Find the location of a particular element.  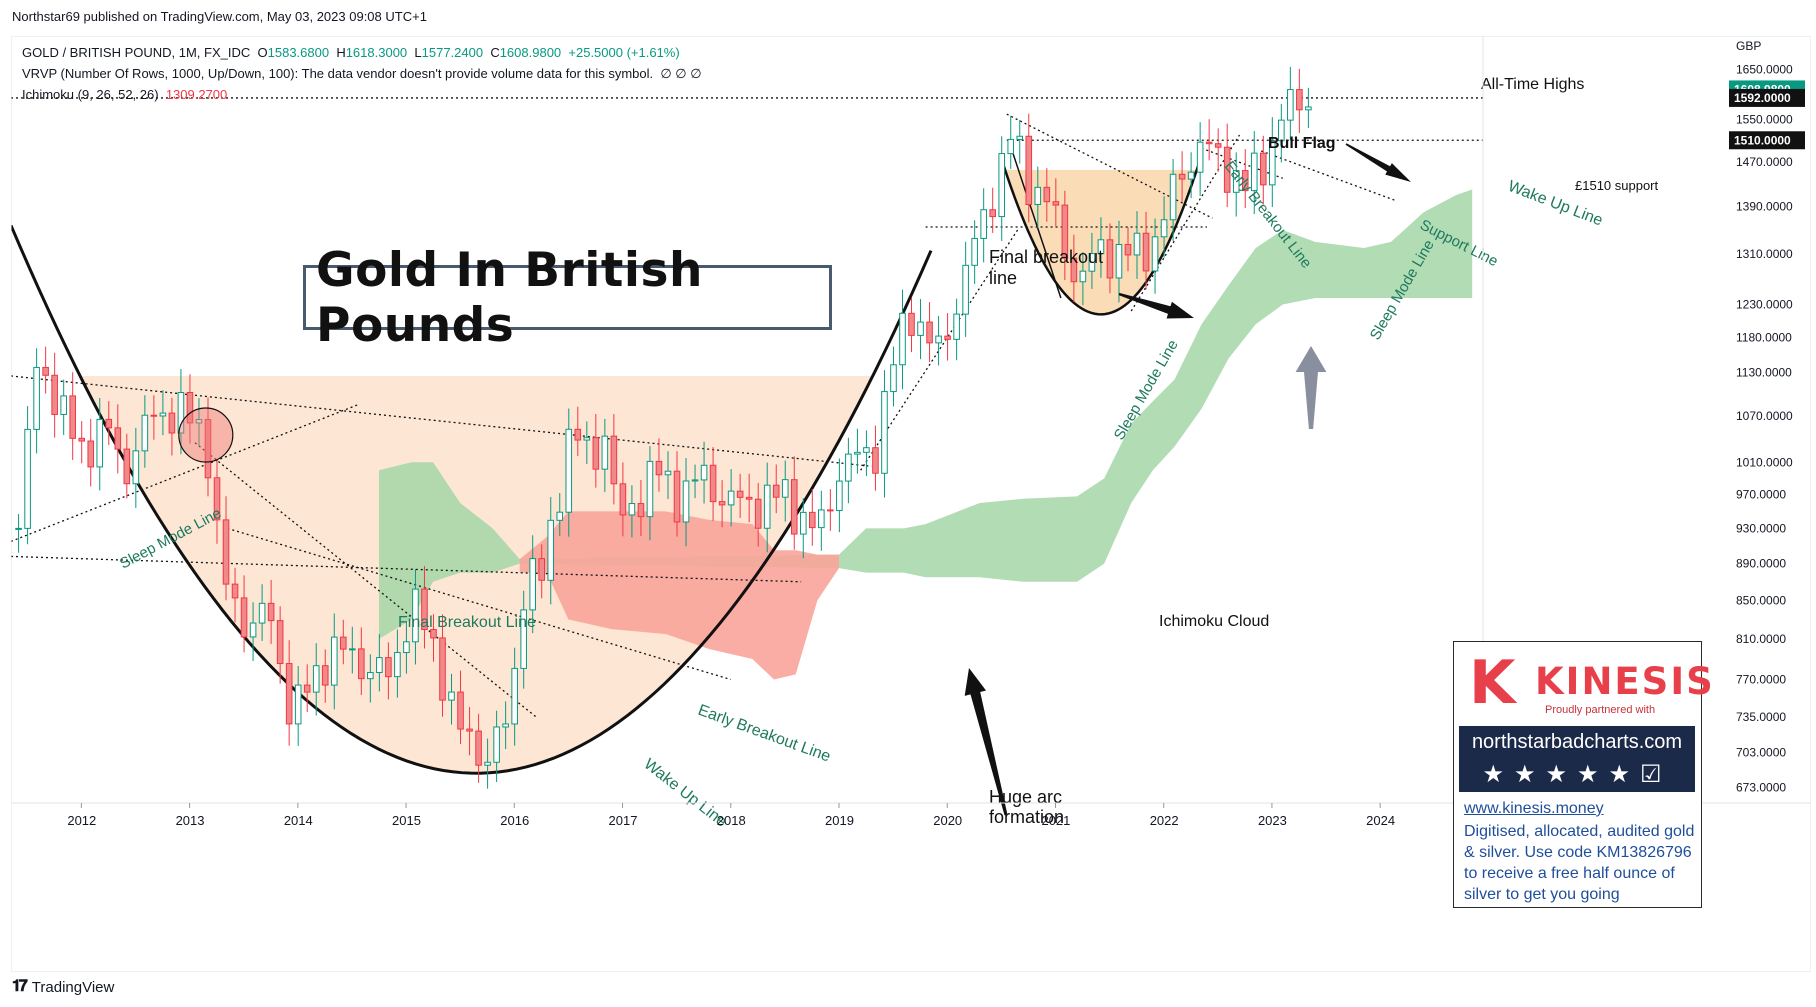

price-tick-label: 810.0000 is located at coordinates (1761, 639).